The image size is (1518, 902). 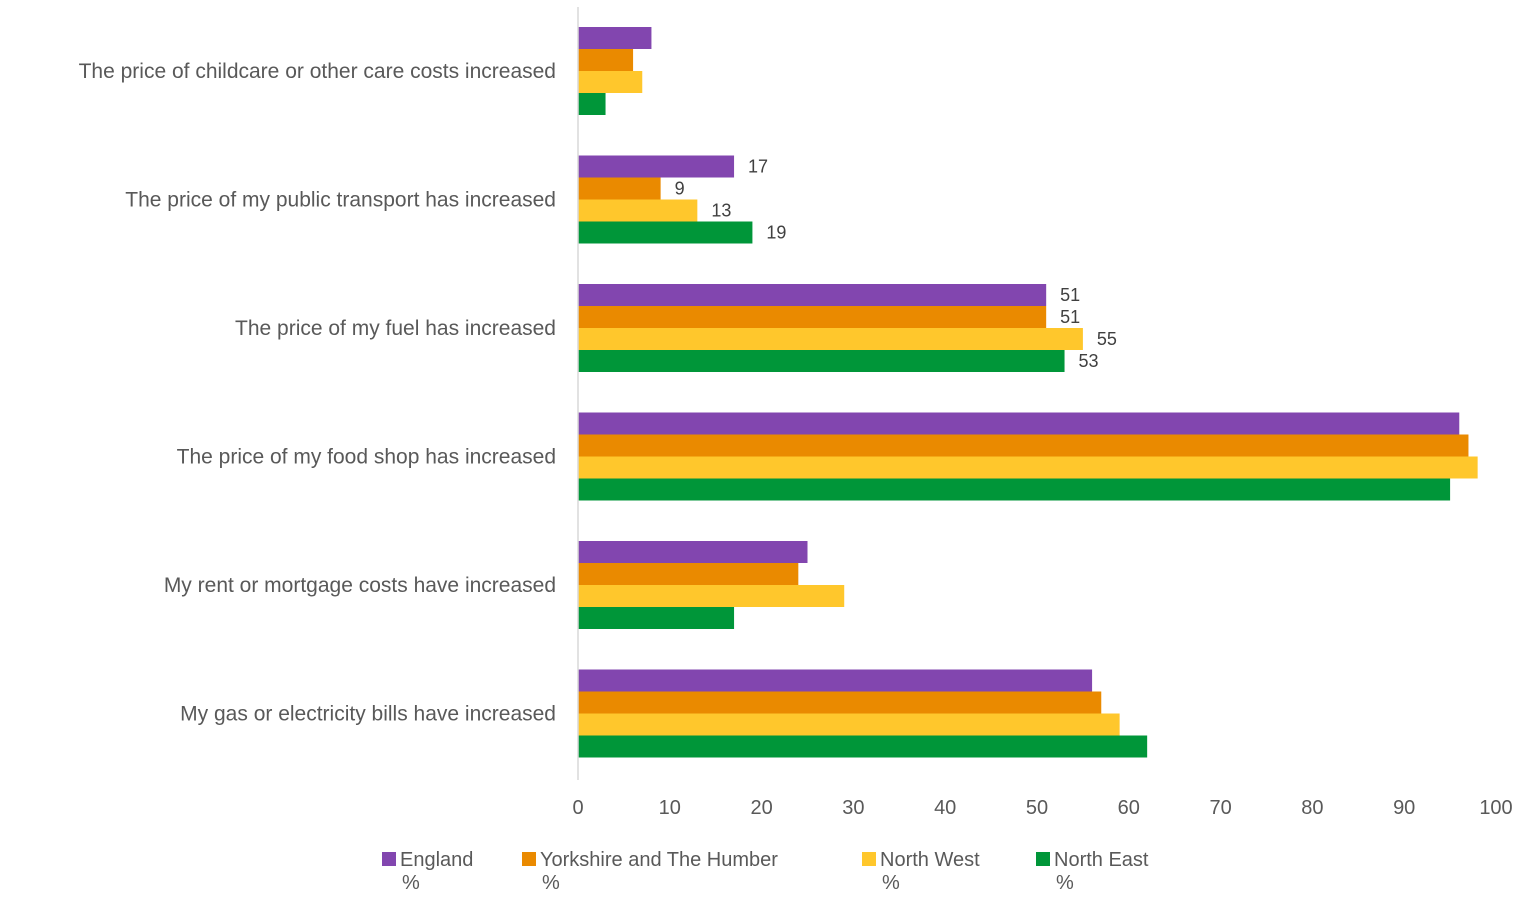 I want to click on category-label: My rent or mortgage costs have increased, so click(x=360, y=585).